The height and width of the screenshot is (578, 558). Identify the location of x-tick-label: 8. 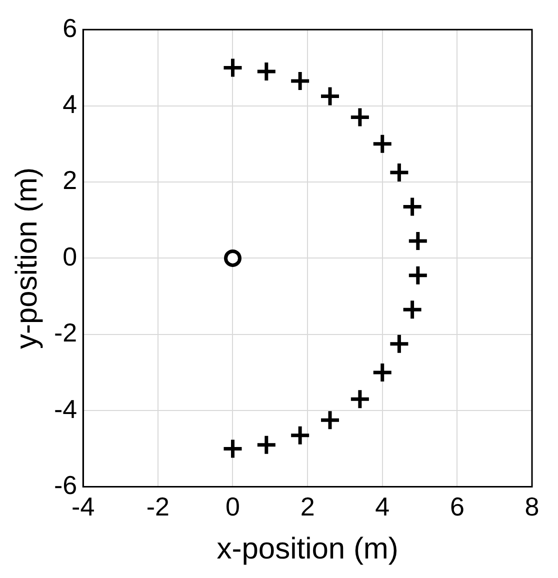
(532, 507).